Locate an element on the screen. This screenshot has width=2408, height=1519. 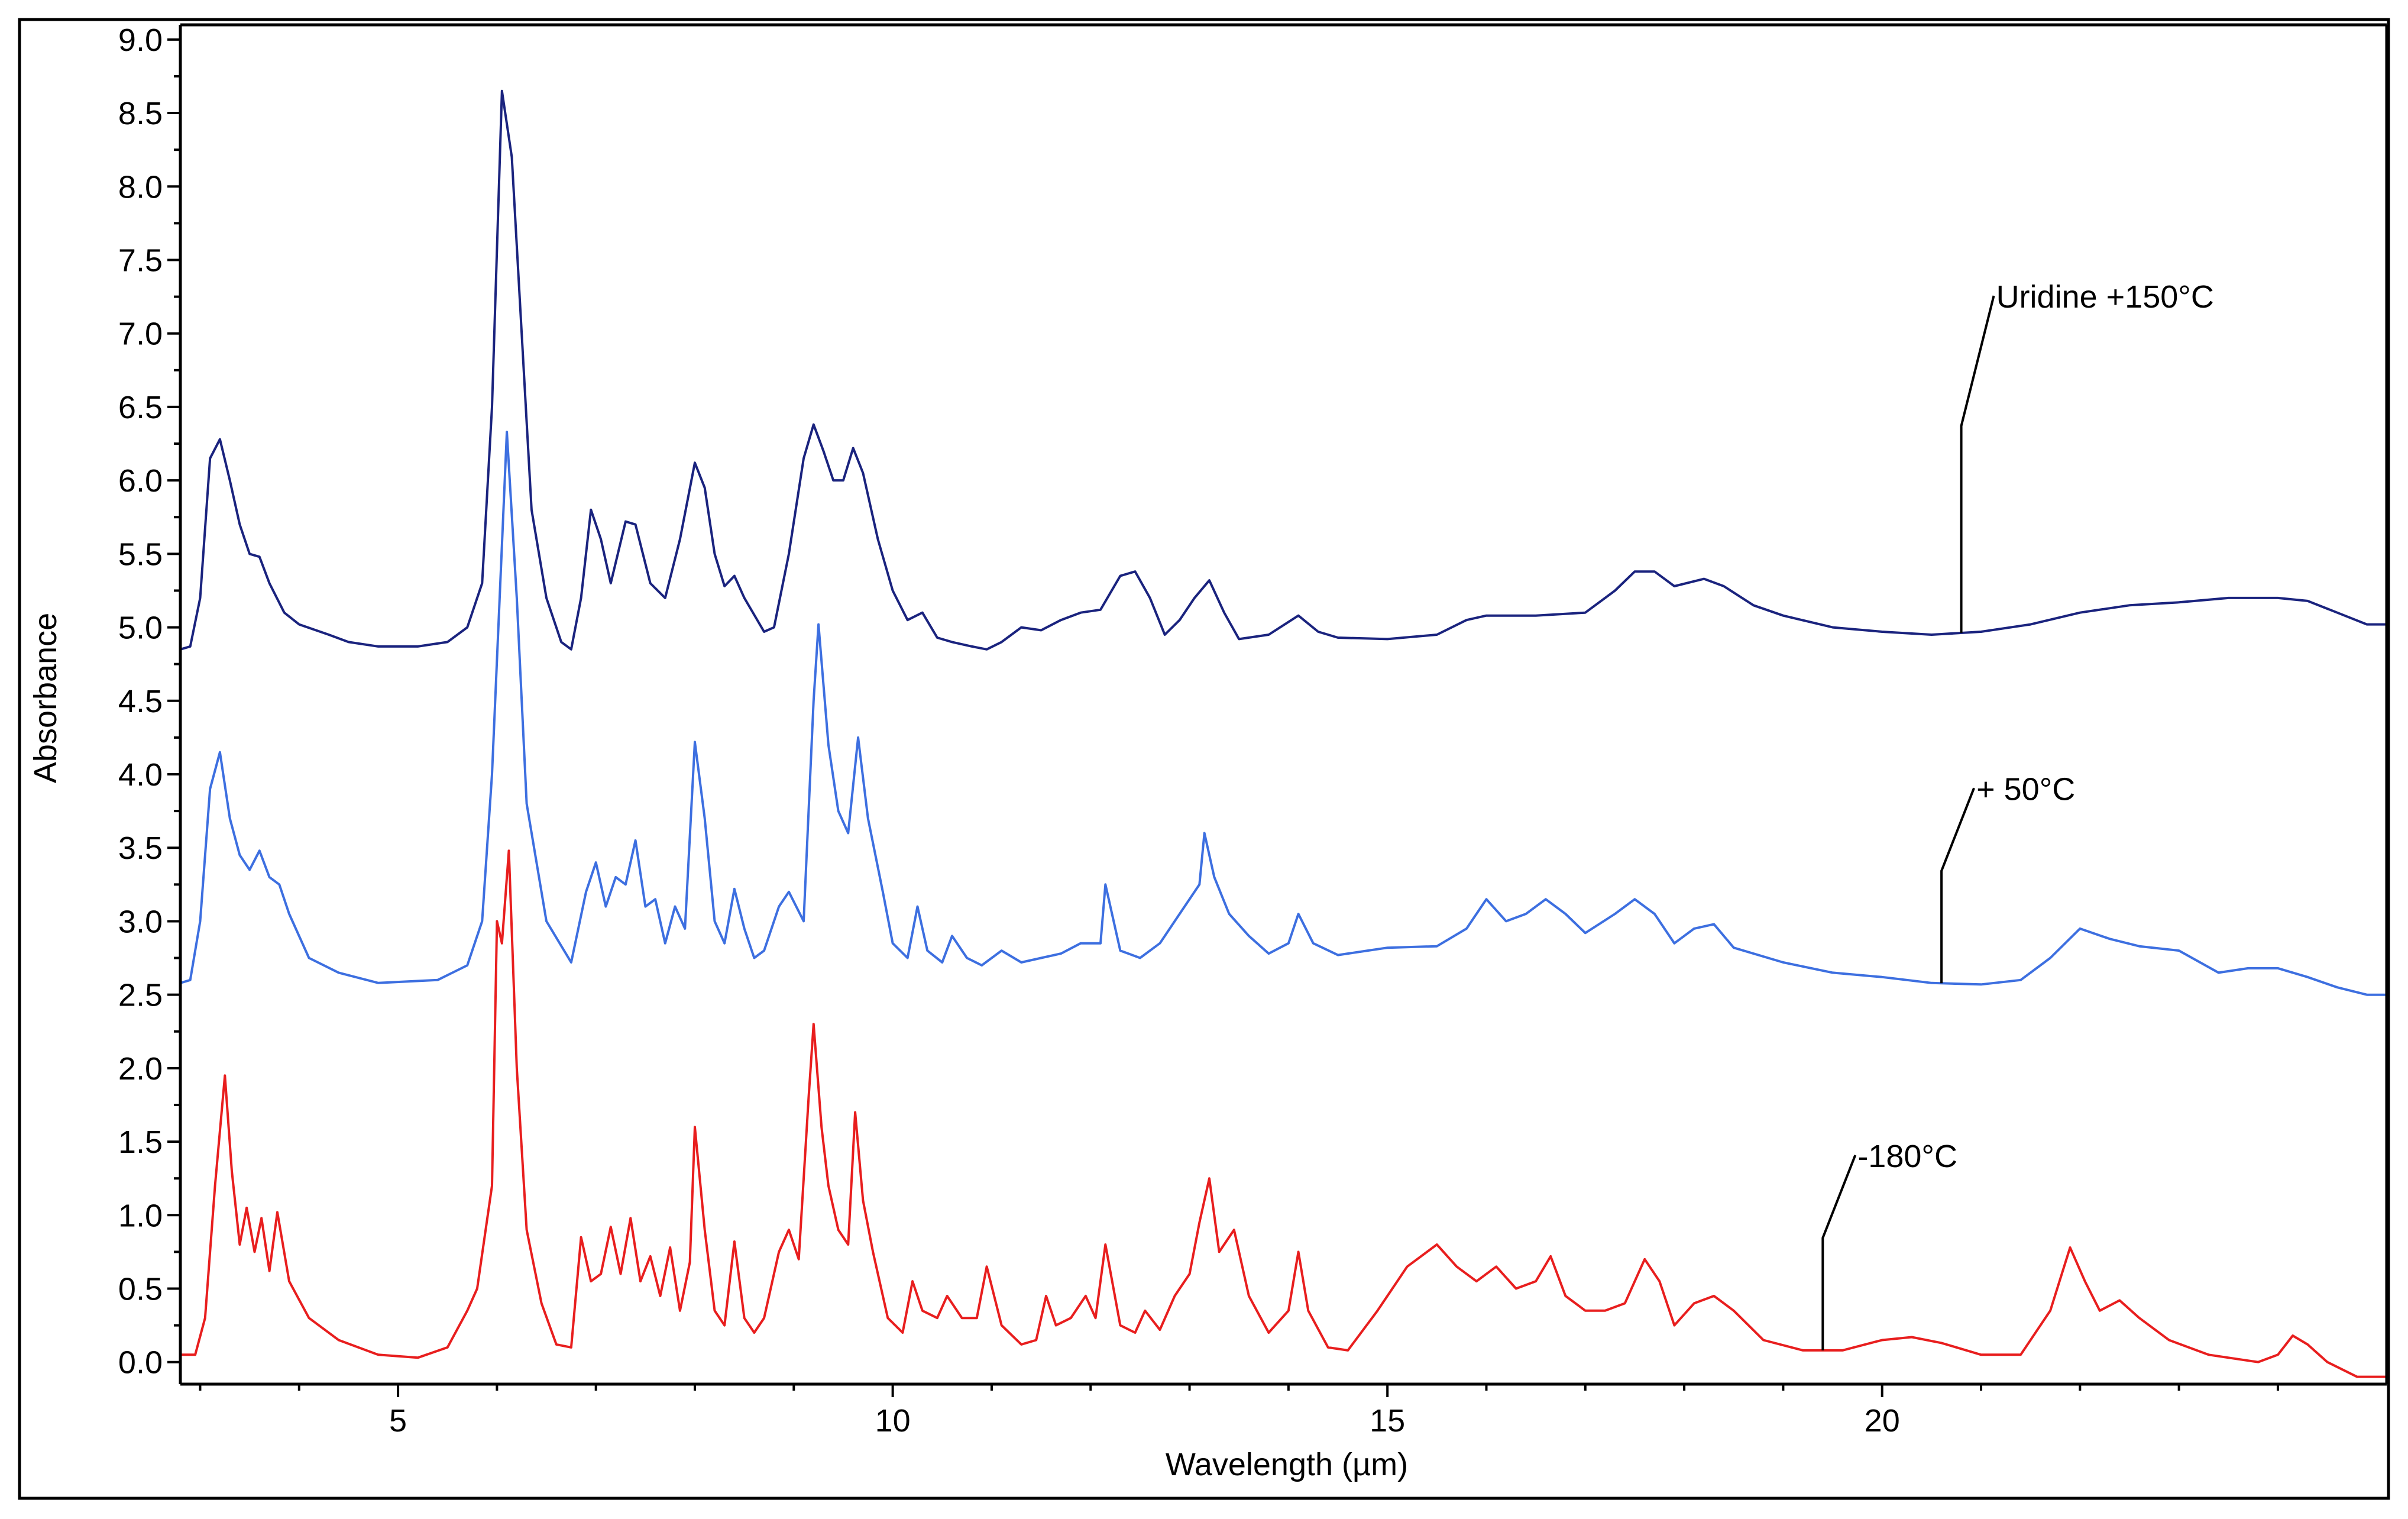
y-tick-label: 5.5 is located at coordinates (140, 554).